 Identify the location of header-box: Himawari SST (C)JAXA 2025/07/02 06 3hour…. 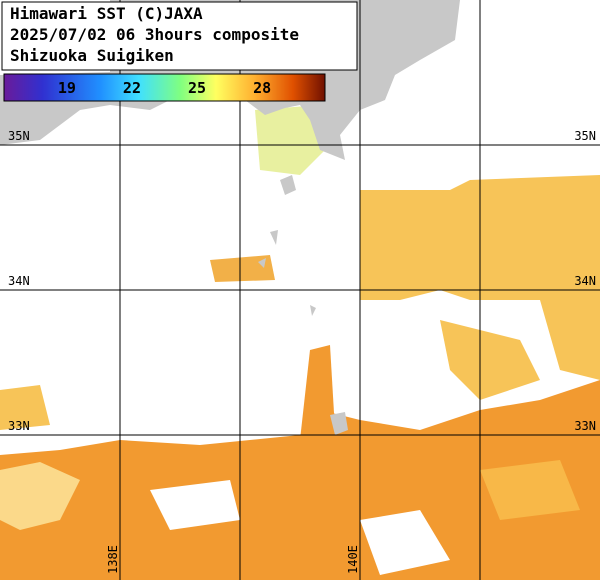
(179, 36).